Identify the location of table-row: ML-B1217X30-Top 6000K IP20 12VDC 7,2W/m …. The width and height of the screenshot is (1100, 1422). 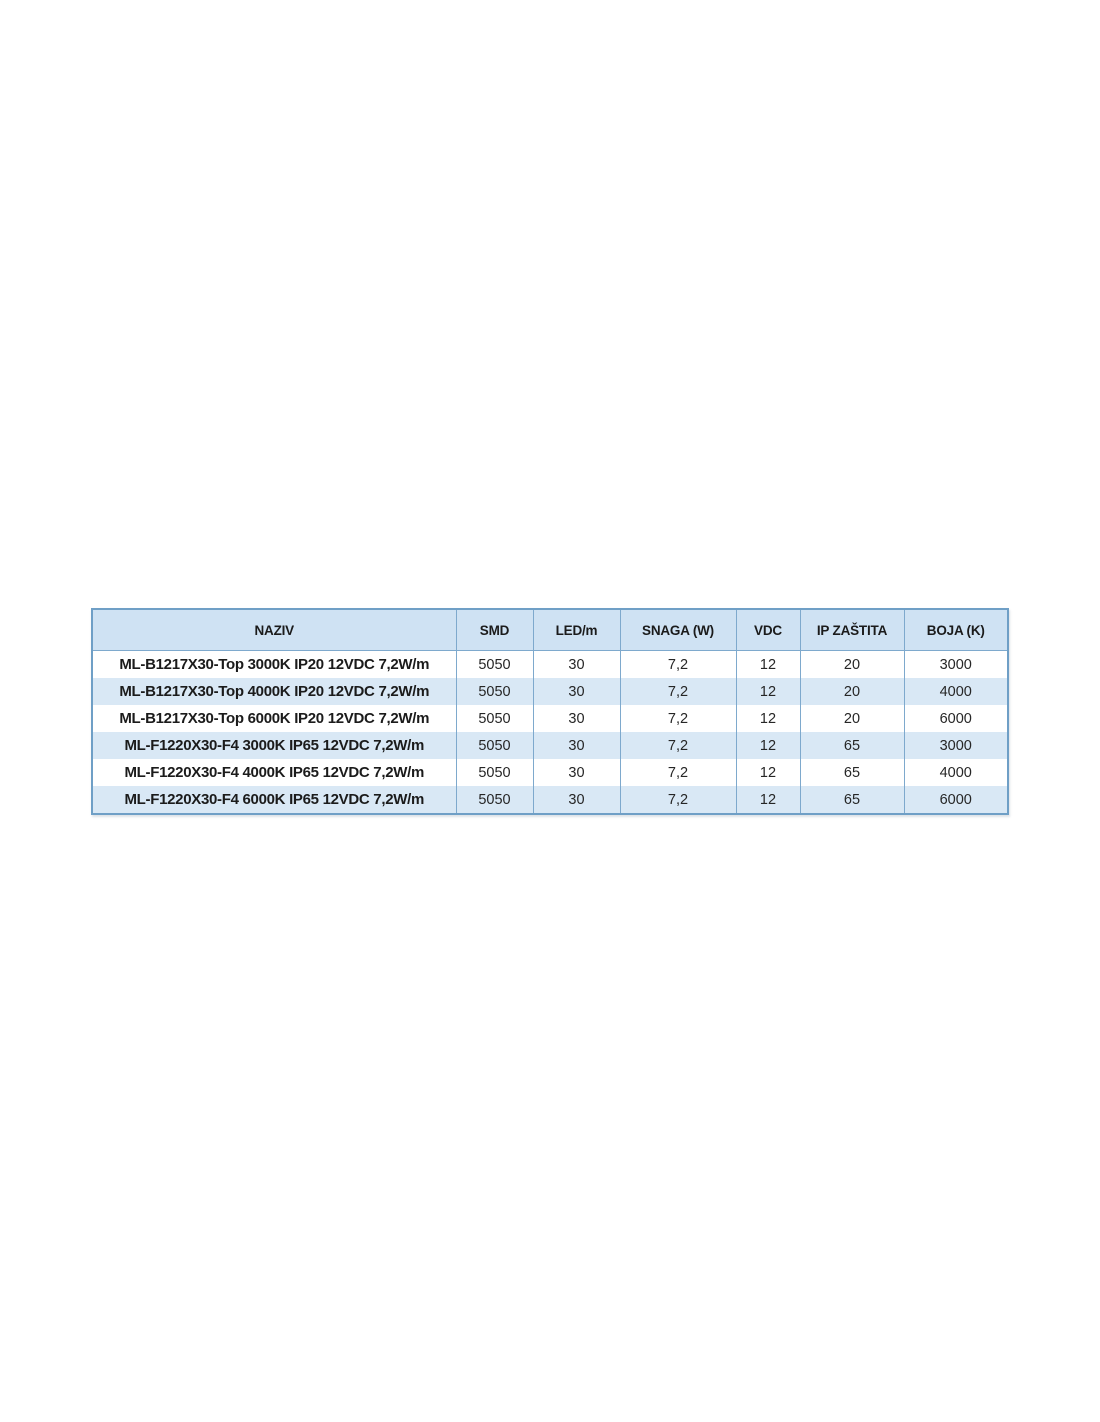
(550, 718).